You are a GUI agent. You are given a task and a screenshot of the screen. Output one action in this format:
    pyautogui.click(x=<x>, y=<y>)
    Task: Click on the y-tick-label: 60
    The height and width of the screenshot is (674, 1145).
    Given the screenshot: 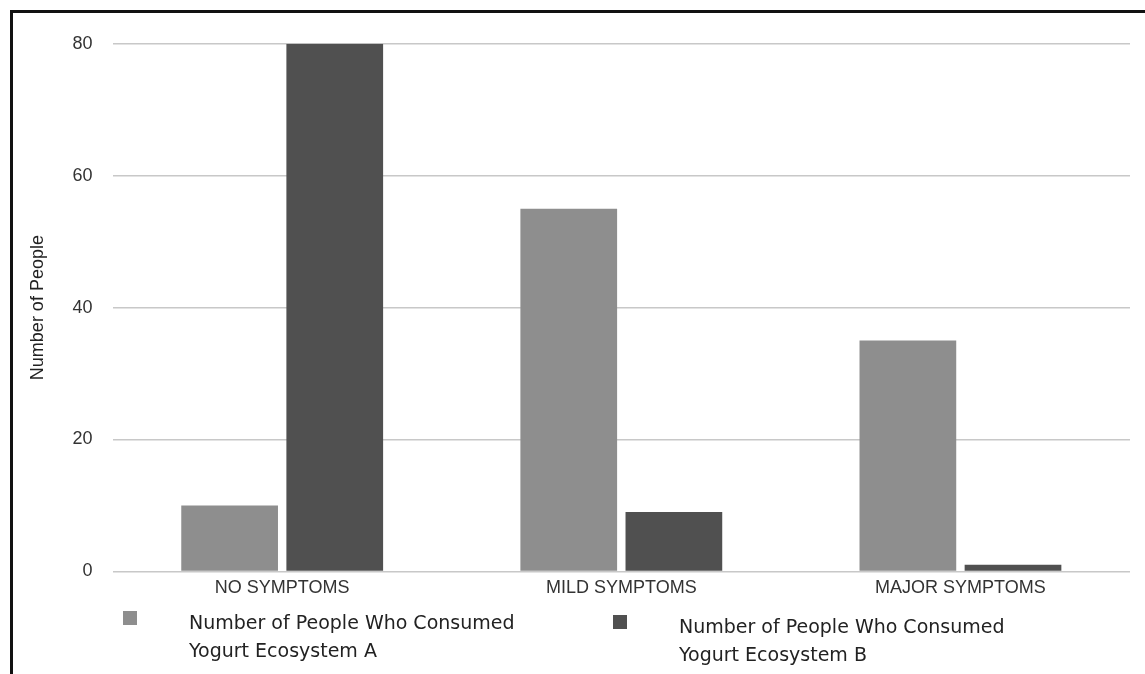 What is the action you would take?
    pyautogui.click(x=82, y=174)
    